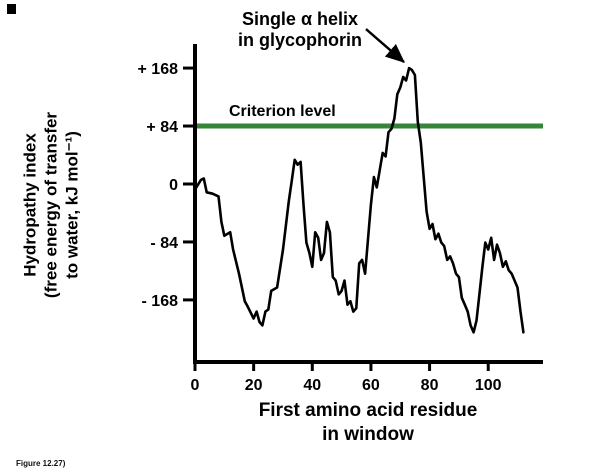 The image size is (610, 474). What do you see at coordinates (312, 385) in the screenshot?
I see `x-tick-label: 40` at bounding box center [312, 385].